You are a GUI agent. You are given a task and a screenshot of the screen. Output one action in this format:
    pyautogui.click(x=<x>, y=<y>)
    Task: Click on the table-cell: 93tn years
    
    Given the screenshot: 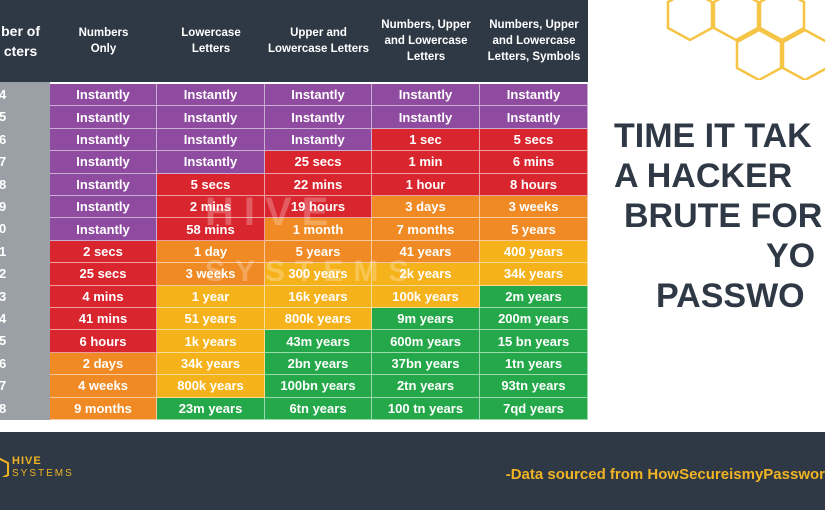 What is the action you would take?
    pyautogui.click(x=534, y=386)
    